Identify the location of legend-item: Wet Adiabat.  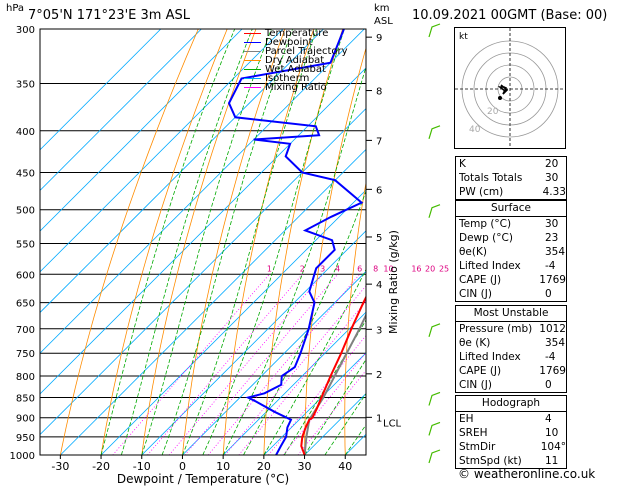
(296, 70).